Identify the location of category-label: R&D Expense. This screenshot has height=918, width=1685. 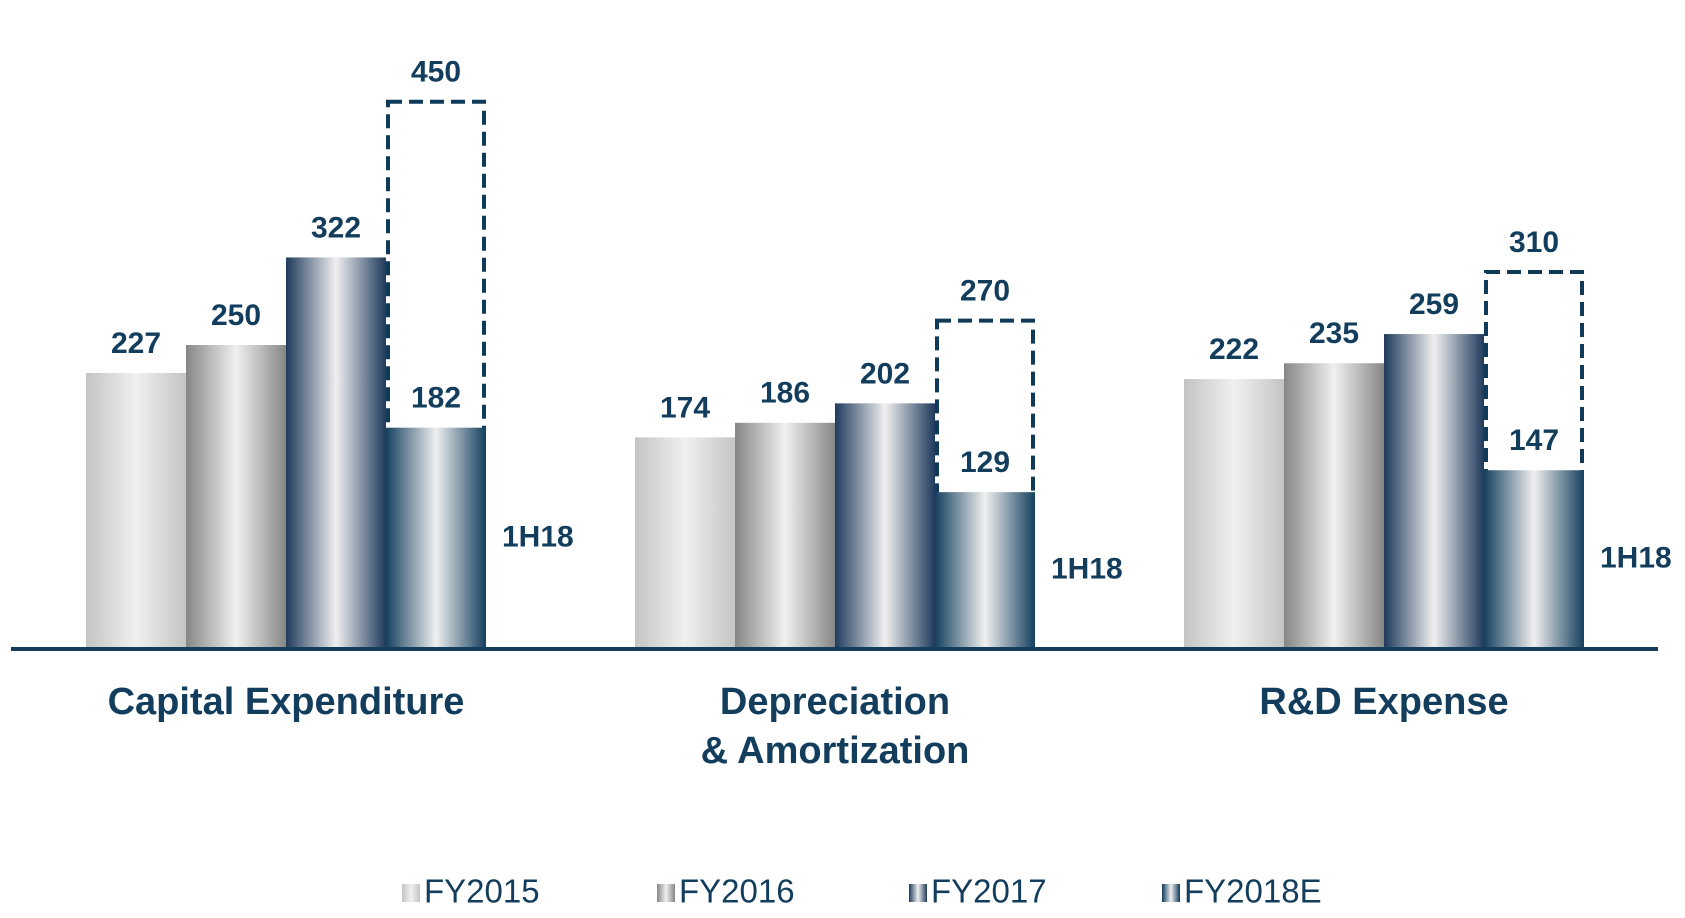
(1384, 702).